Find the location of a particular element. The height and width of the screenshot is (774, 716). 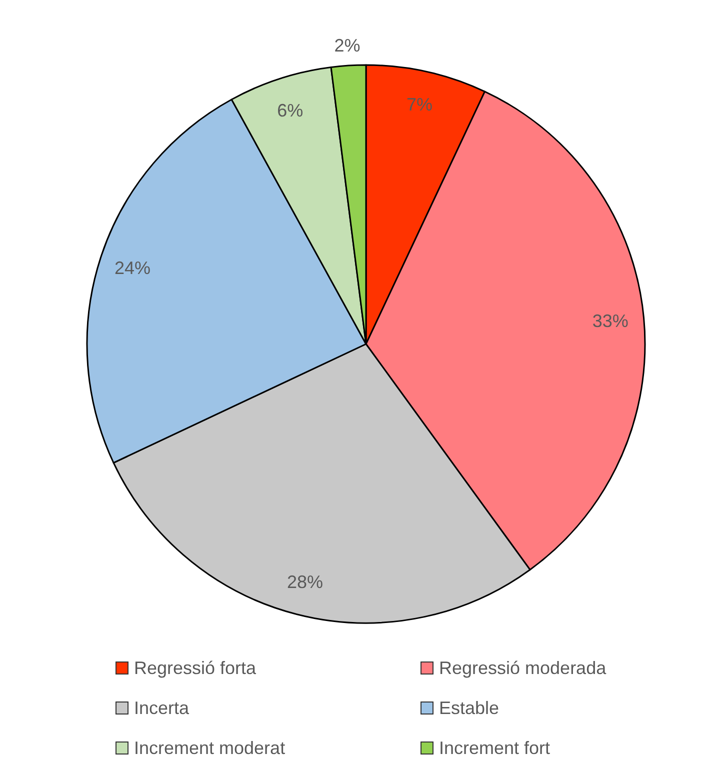

legend-label: Regressió forta is located at coordinates (196, 668).